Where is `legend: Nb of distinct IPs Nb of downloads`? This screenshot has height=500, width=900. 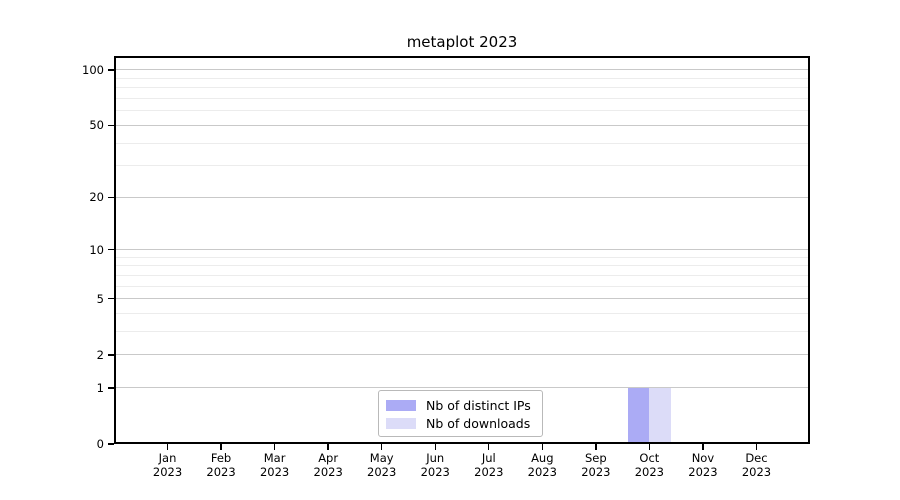 legend: Nb of distinct IPs Nb of downloads is located at coordinates (460, 413).